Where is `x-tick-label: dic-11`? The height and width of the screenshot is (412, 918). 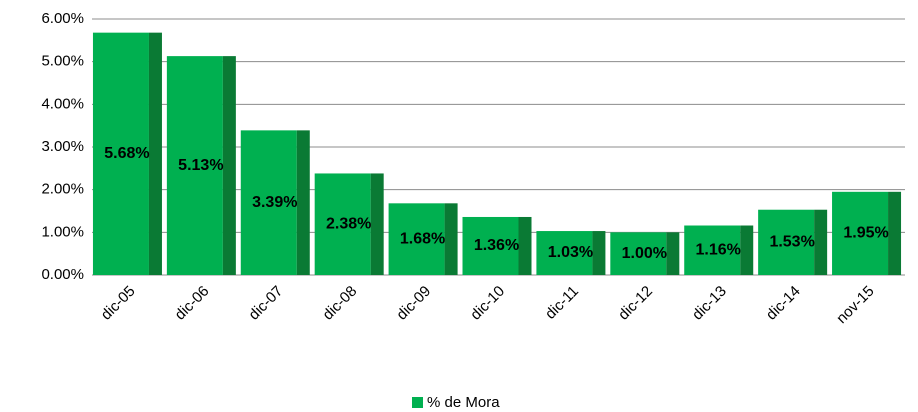
x-tick-label: dic-11 is located at coordinates (562, 303).